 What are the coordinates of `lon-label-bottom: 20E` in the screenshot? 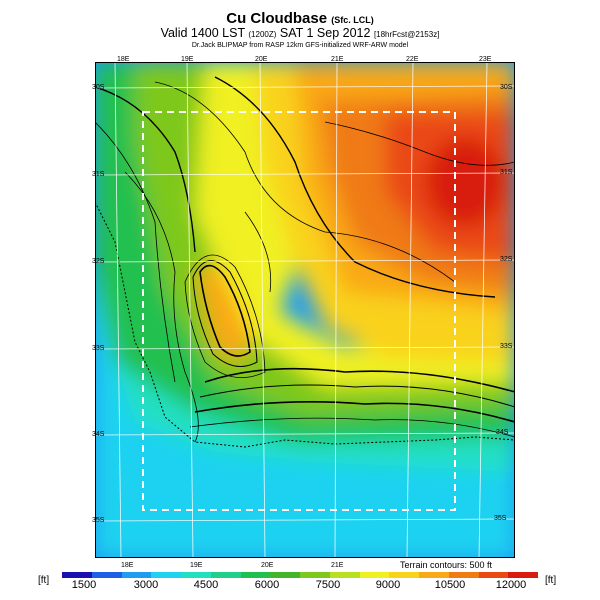 It's located at (267, 565).